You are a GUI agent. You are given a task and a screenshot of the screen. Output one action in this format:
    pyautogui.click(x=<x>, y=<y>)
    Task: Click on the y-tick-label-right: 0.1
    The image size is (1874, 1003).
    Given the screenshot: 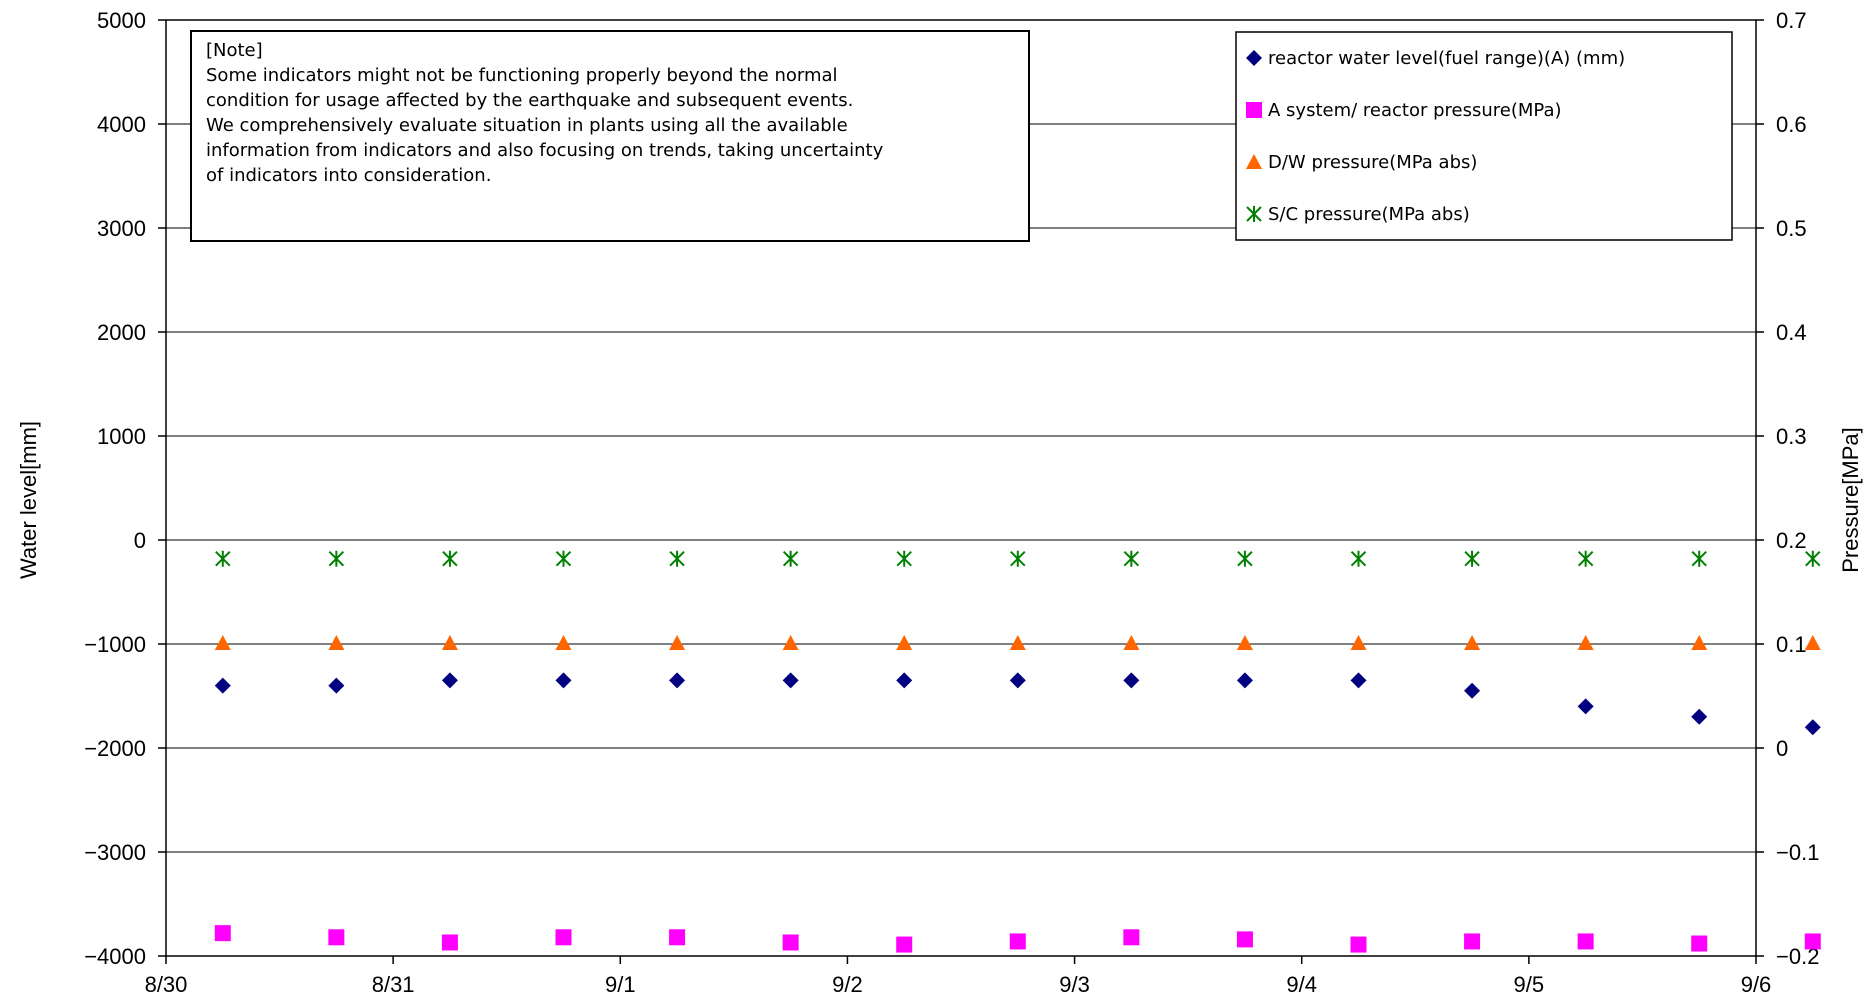 What is the action you would take?
    pyautogui.click(x=1791, y=644)
    